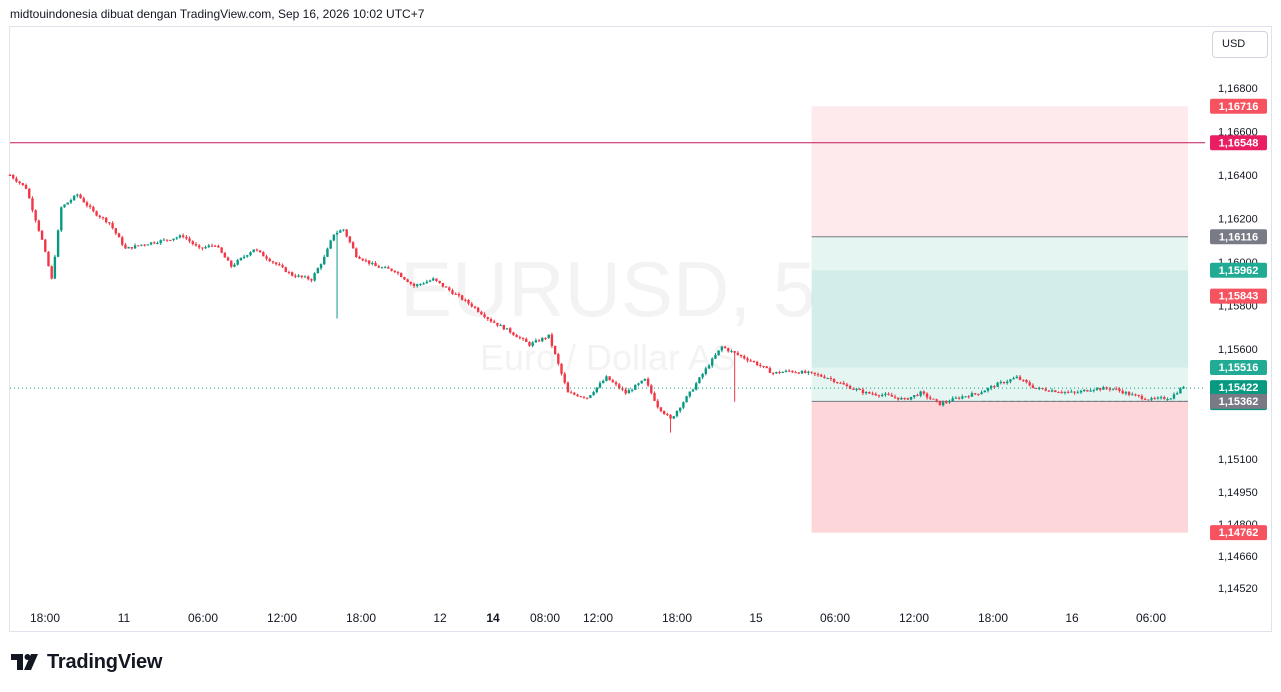 The width and height of the screenshot is (1281, 692). Describe the element at coordinates (1239, 368) in the screenshot. I see `price-label-text: 1,15516` at that location.